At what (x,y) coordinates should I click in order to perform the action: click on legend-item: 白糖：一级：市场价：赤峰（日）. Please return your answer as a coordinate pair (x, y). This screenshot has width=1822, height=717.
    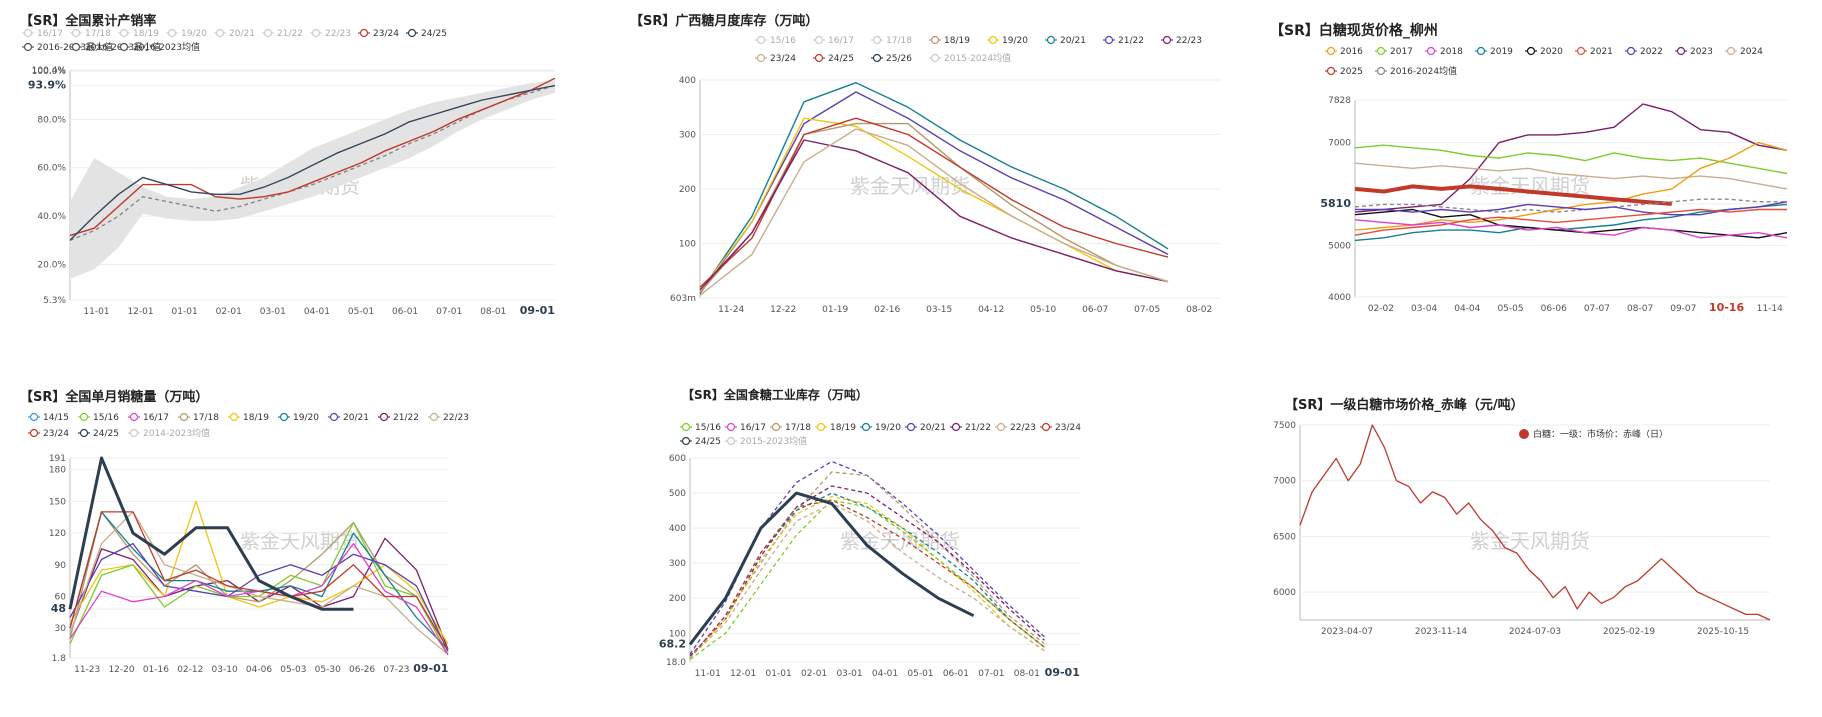
    Looking at the image, I should click on (1593, 434).